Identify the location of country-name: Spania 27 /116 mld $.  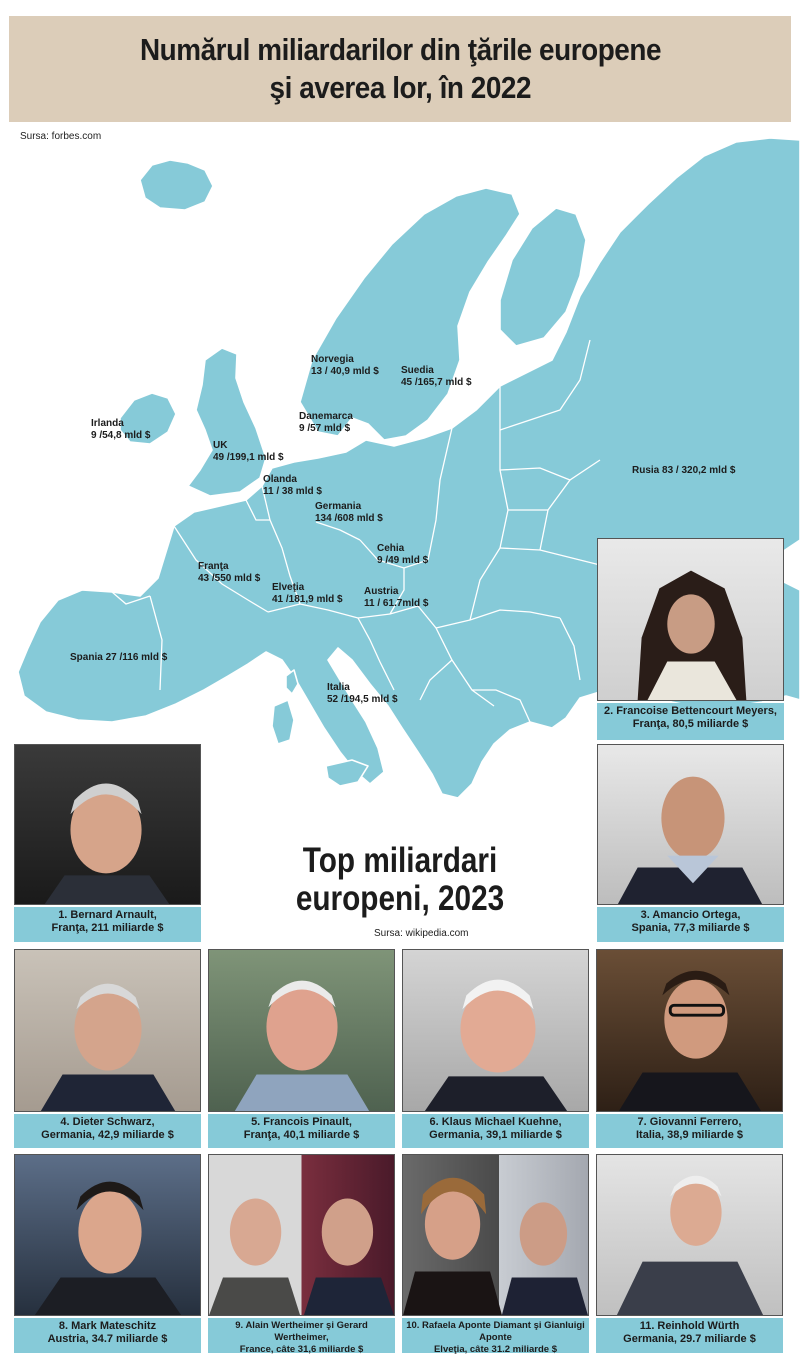
(119, 657).